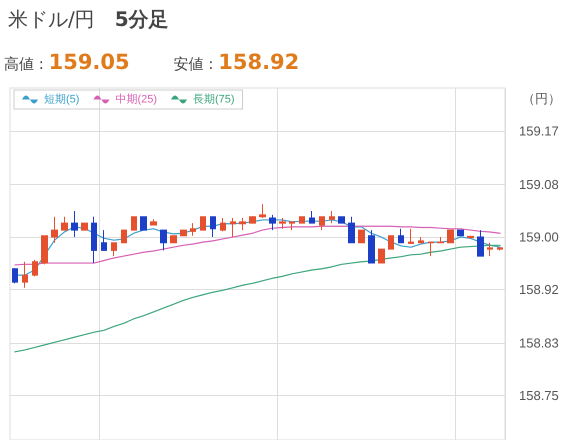 The image size is (576, 440). I want to click on text: 高値 : 159.05, so click(67, 62).